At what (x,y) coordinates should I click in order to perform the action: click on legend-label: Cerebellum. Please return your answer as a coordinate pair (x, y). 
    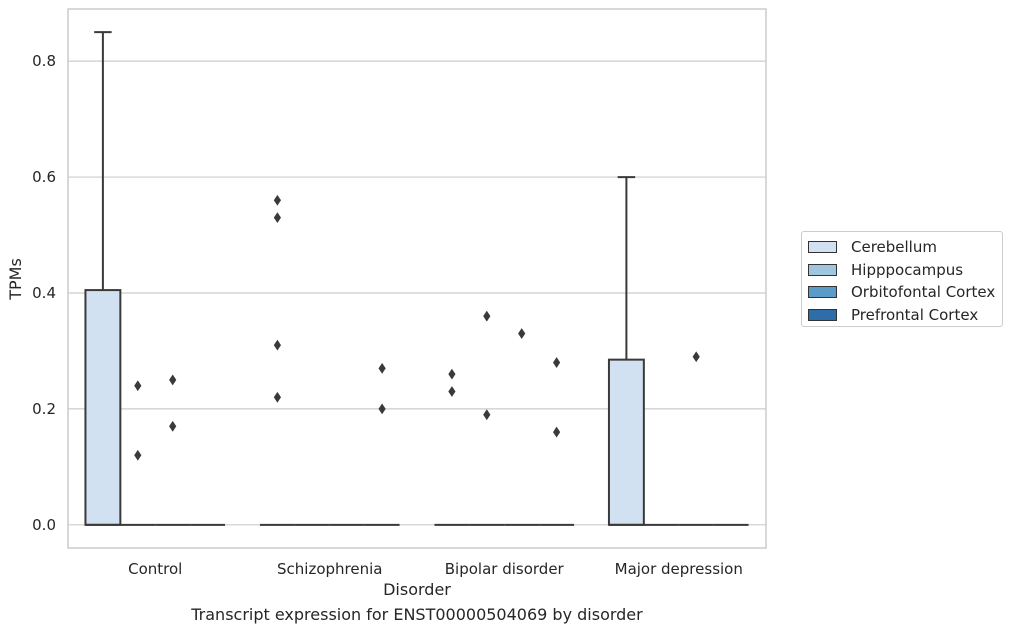
    Looking at the image, I should click on (894, 247).